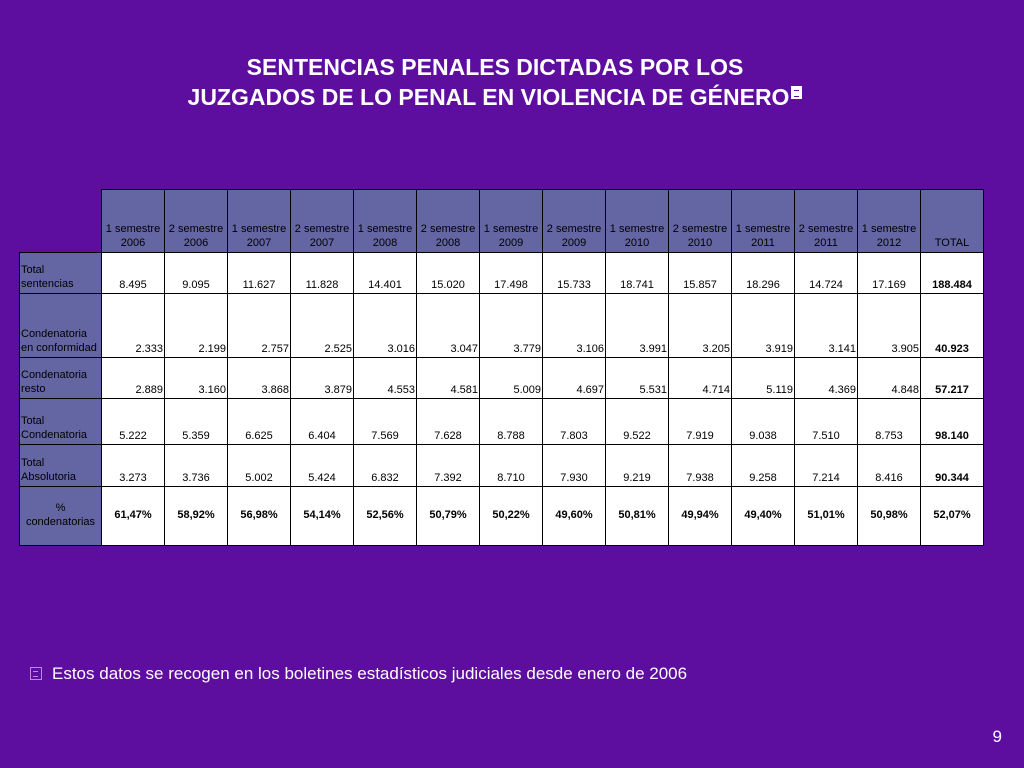 This screenshot has width=1024, height=768. Describe the element at coordinates (60, 421) in the screenshot. I see `row-label: Total Condenatoria` at that location.